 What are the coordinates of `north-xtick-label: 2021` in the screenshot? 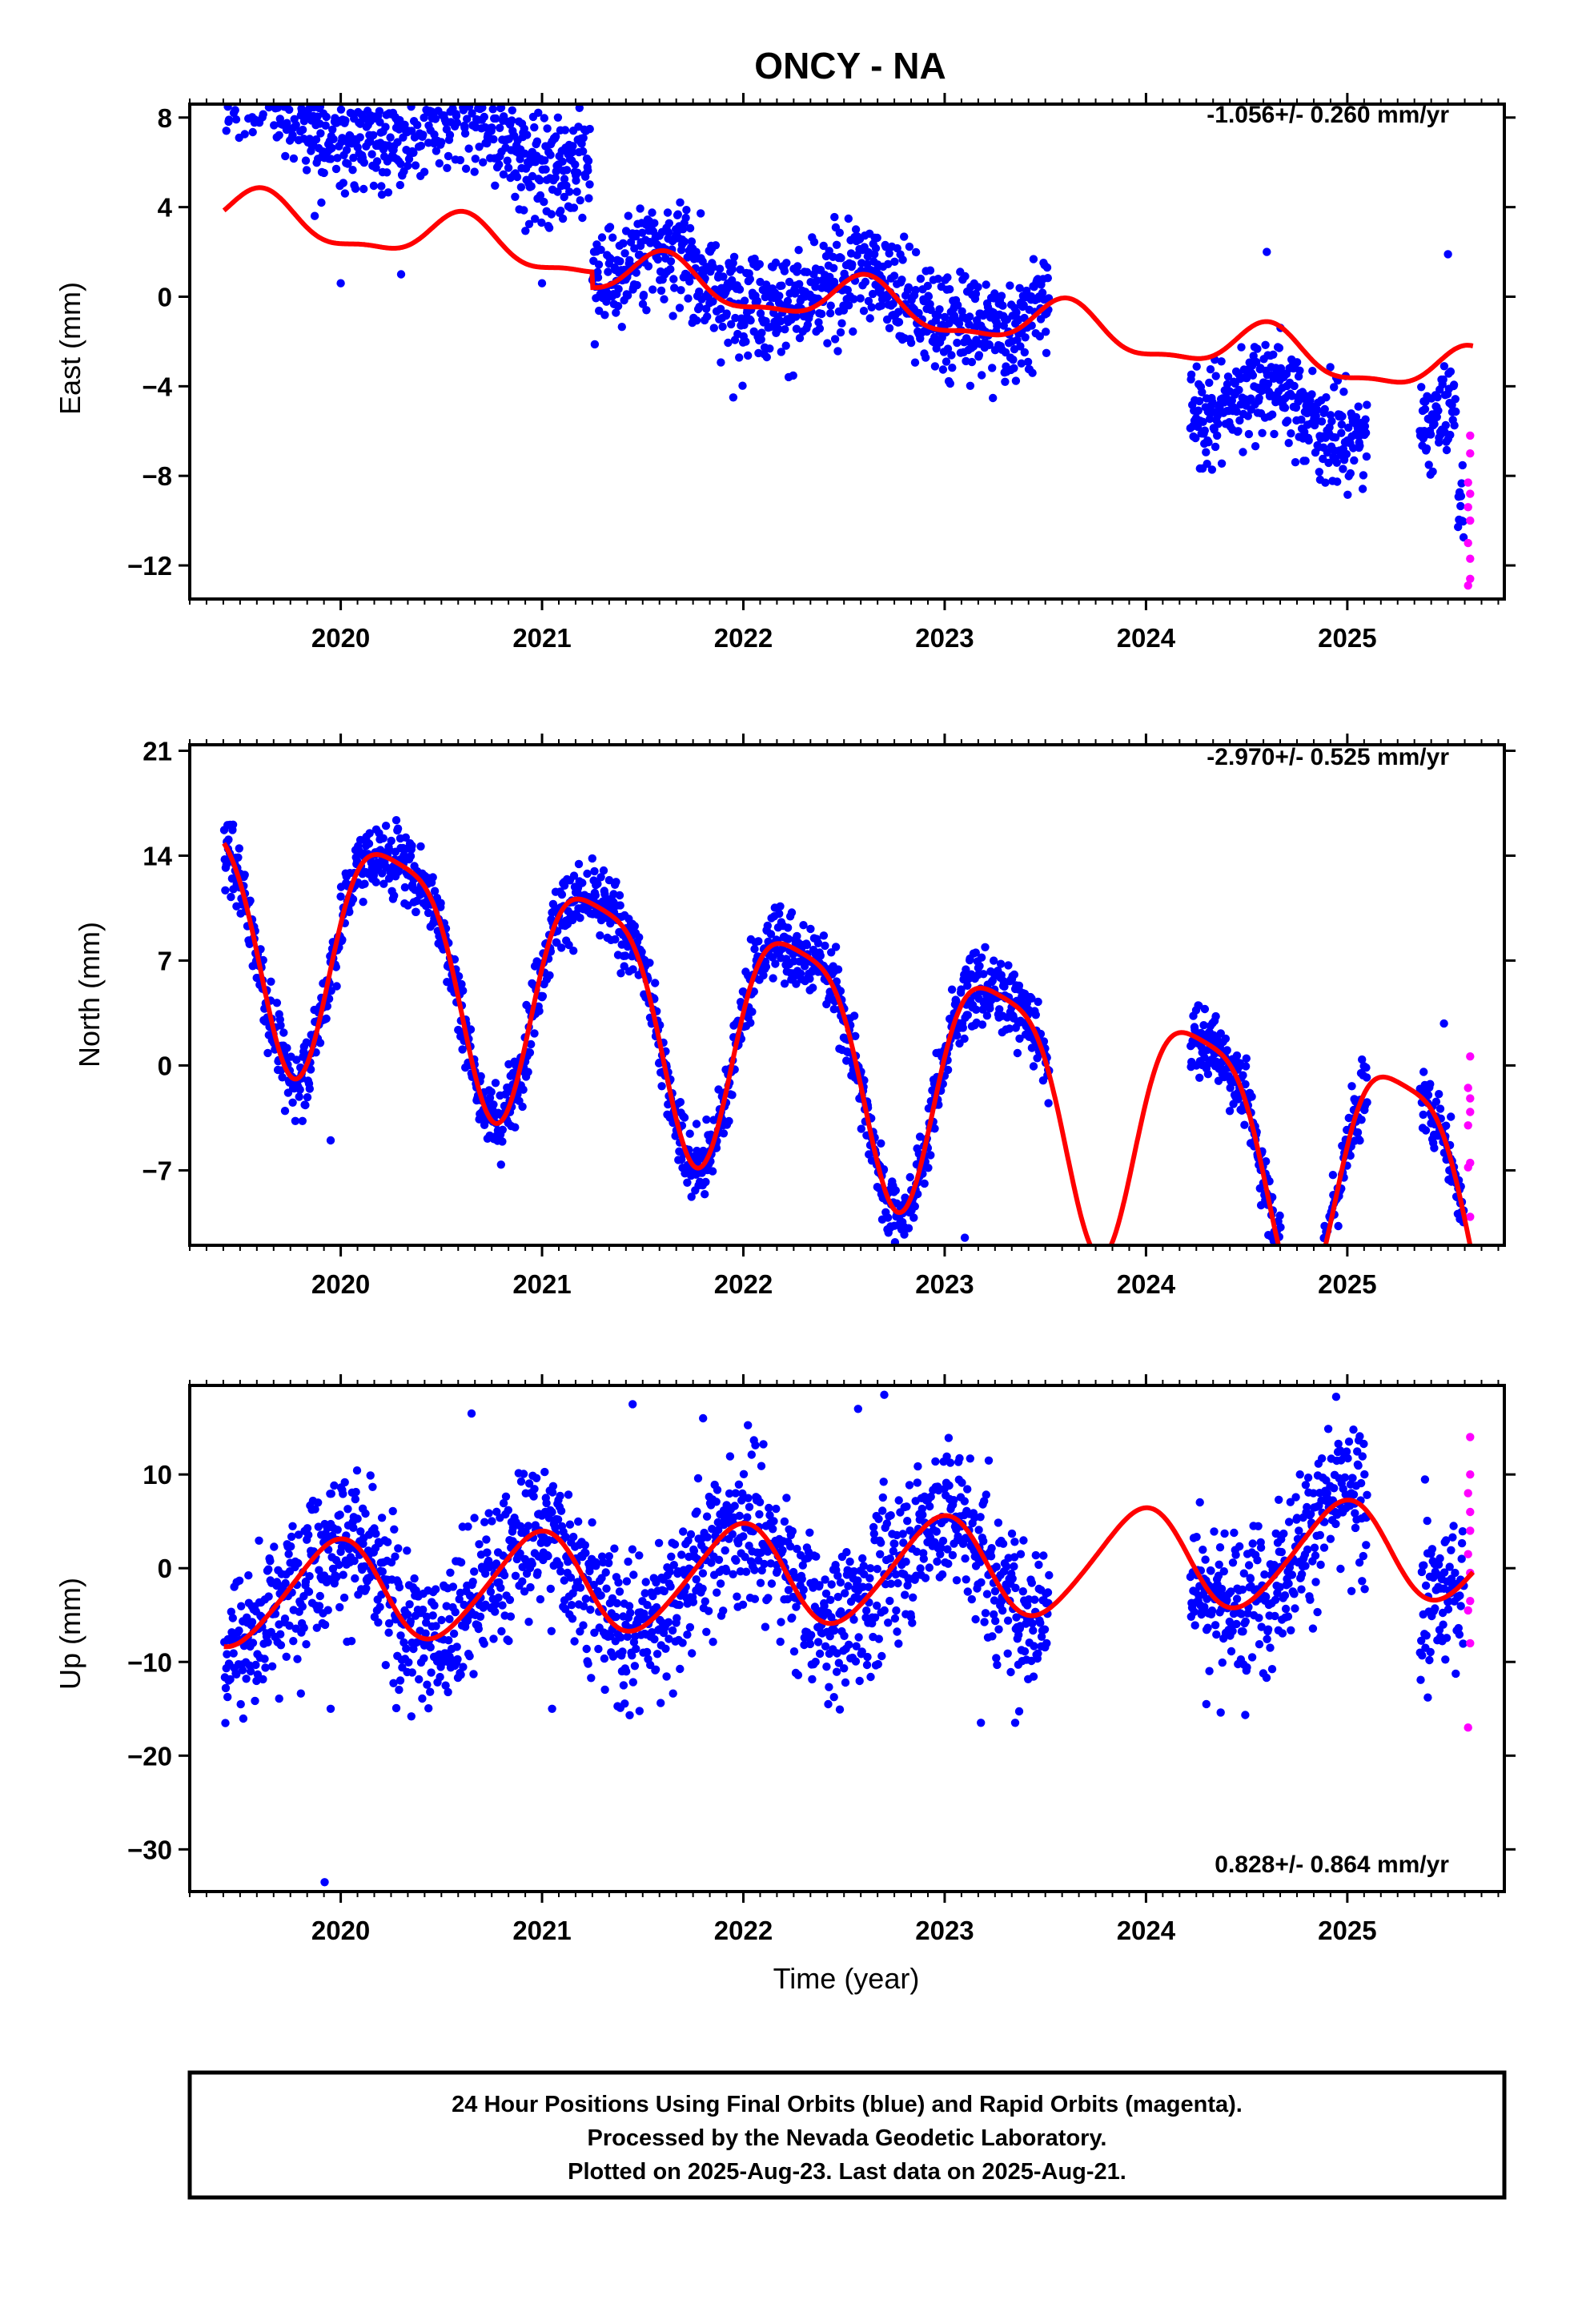 It's located at (541, 1284).